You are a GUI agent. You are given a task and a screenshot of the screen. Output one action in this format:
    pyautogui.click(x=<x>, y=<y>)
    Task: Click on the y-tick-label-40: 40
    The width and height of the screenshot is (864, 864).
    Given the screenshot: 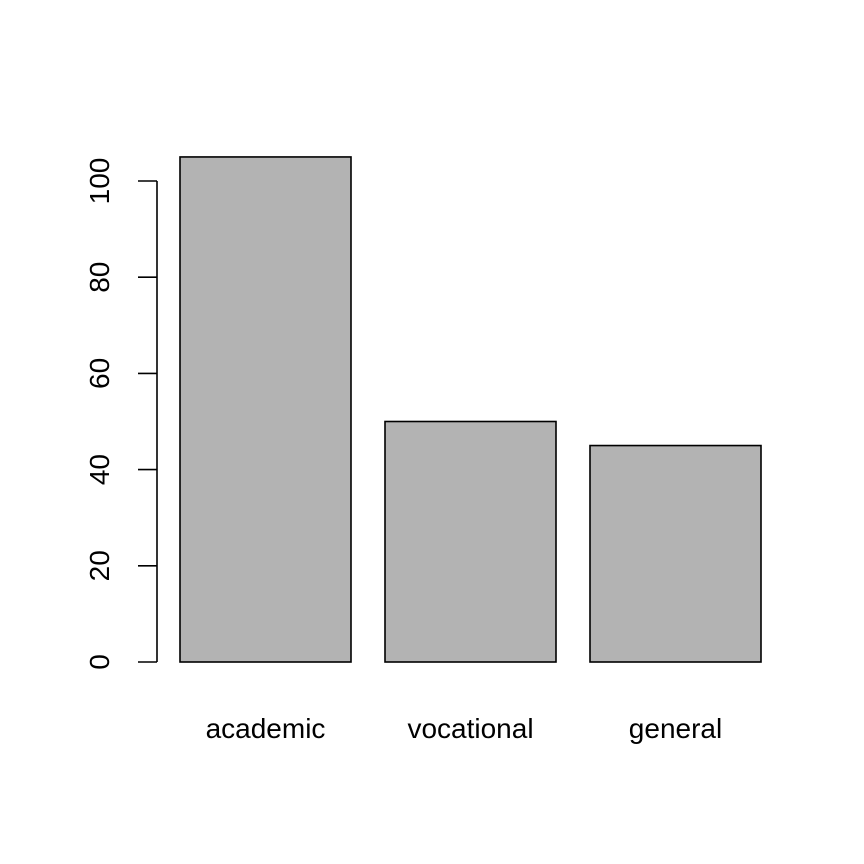 What is the action you would take?
    pyautogui.click(x=99, y=469)
    